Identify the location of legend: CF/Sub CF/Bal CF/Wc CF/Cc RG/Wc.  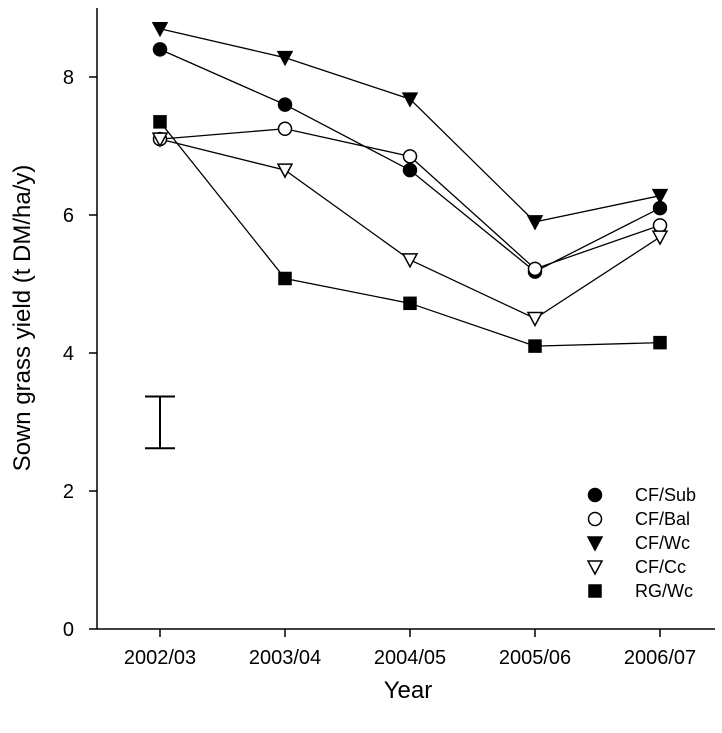
(641, 543).